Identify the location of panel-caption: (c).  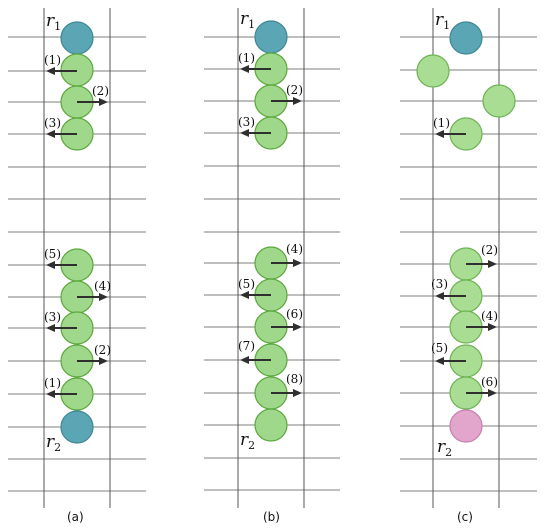
(465, 517).